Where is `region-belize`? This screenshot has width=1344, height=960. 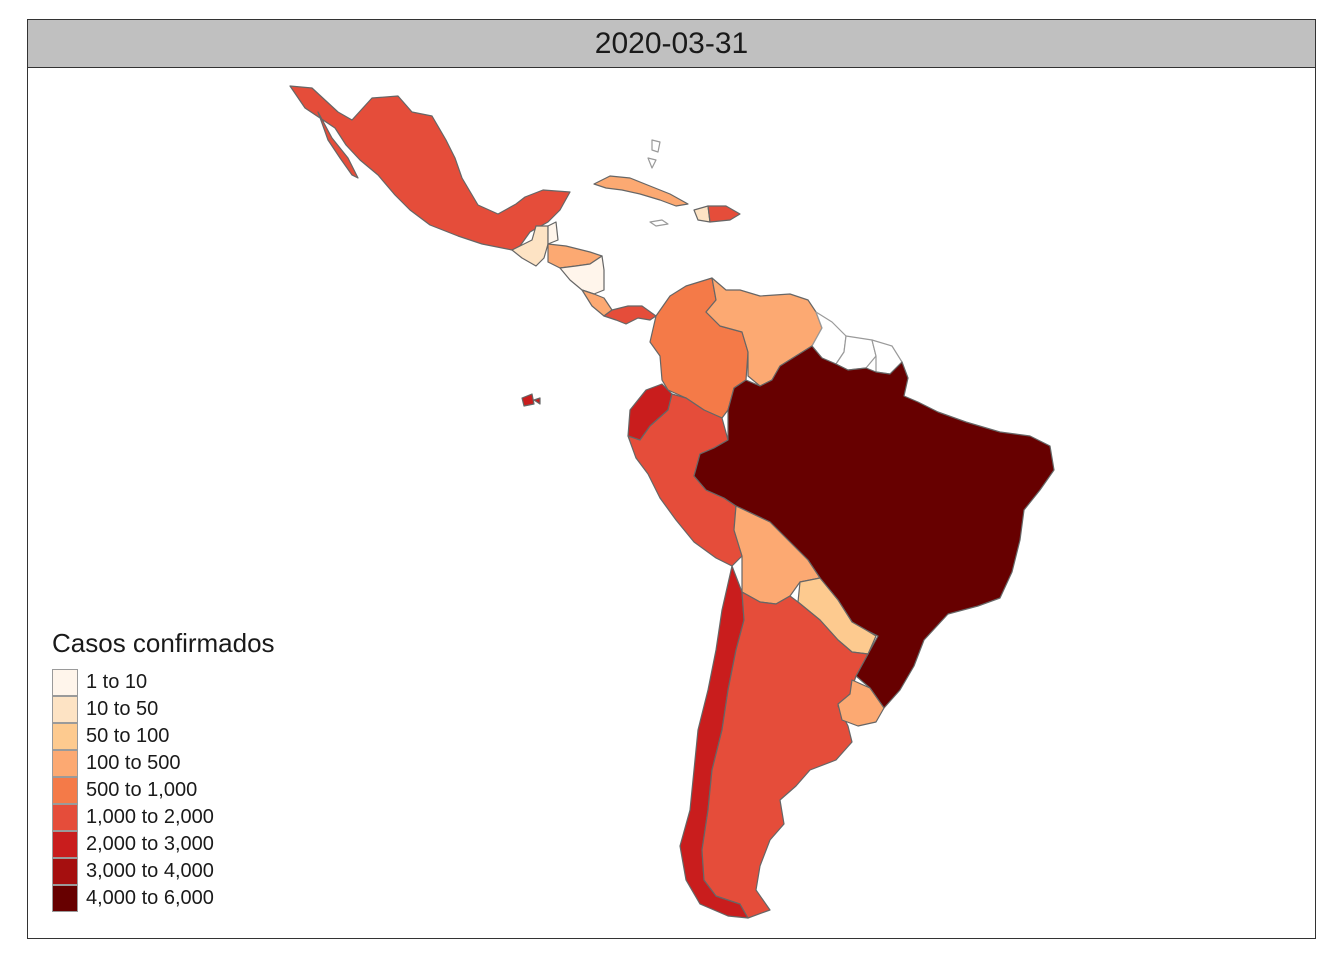
region-belize is located at coordinates (553, 233).